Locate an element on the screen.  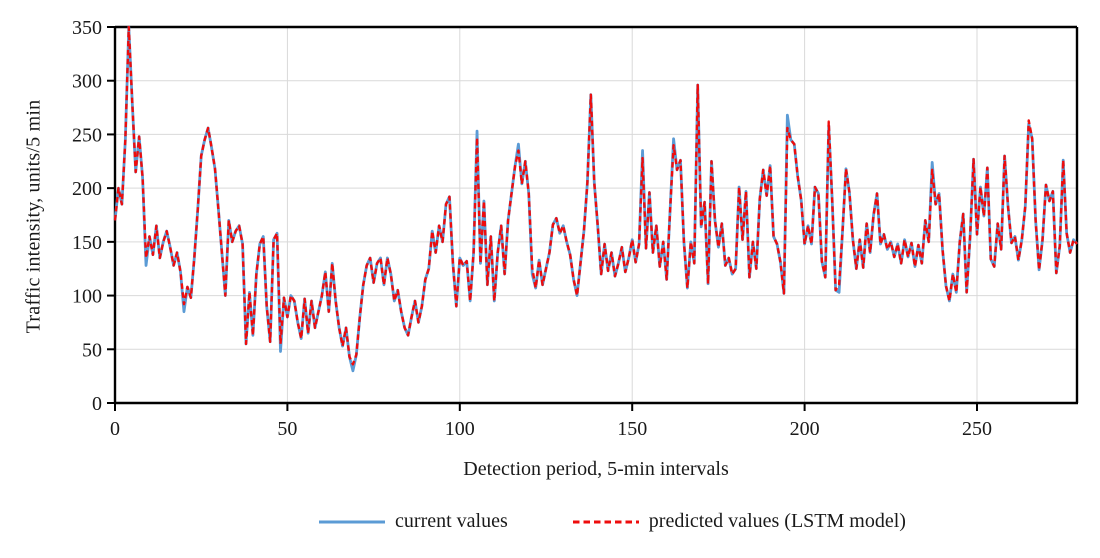
predicted-line-swatch-icon is located at coordinates (605, 521).